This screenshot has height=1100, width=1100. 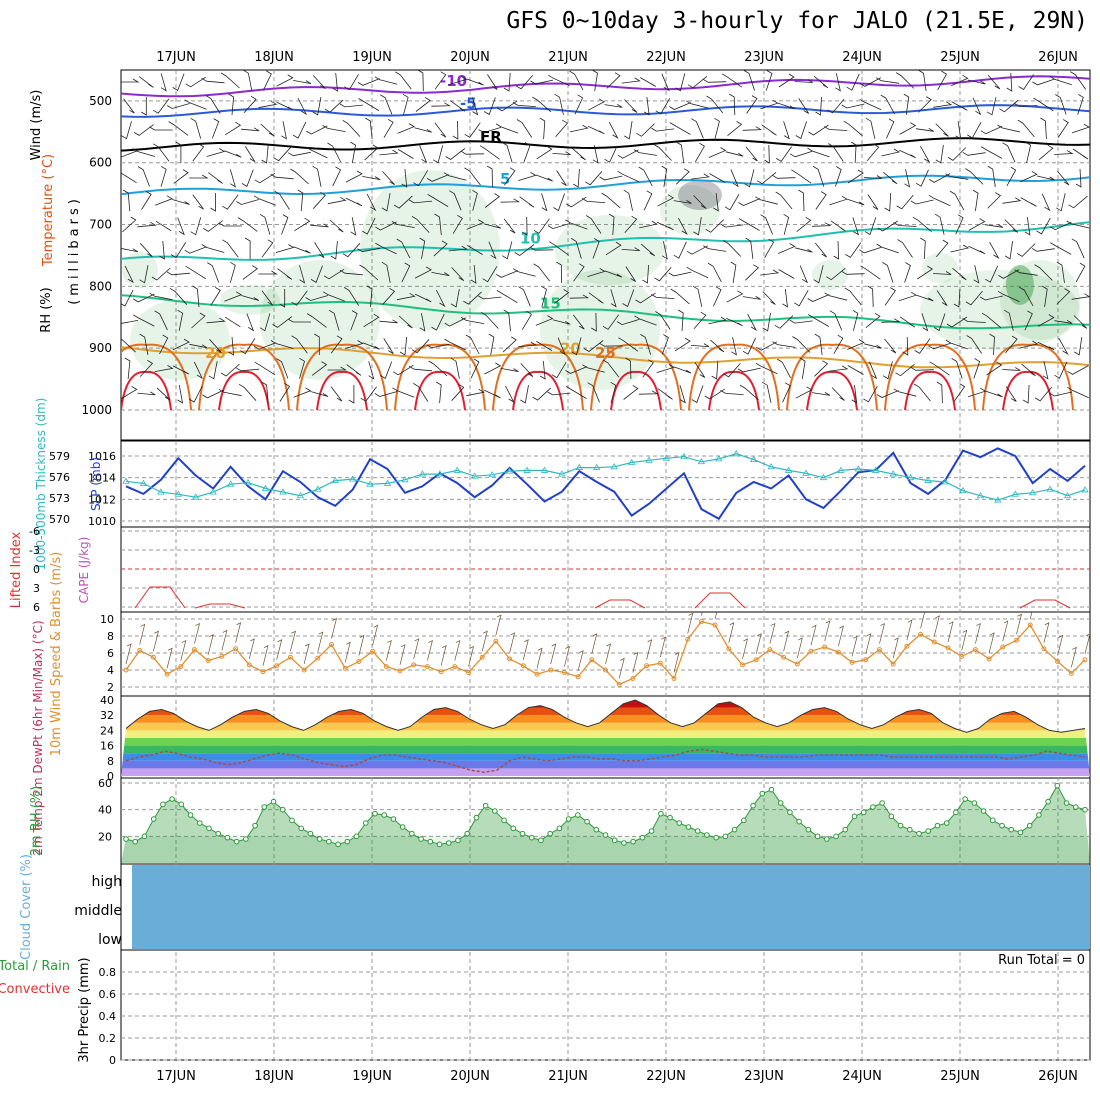 What do you see at coordinates (74, 250) in the screenshot?
I see `pressure-axis-label: (millibars)` at bounding box center [74, 250].